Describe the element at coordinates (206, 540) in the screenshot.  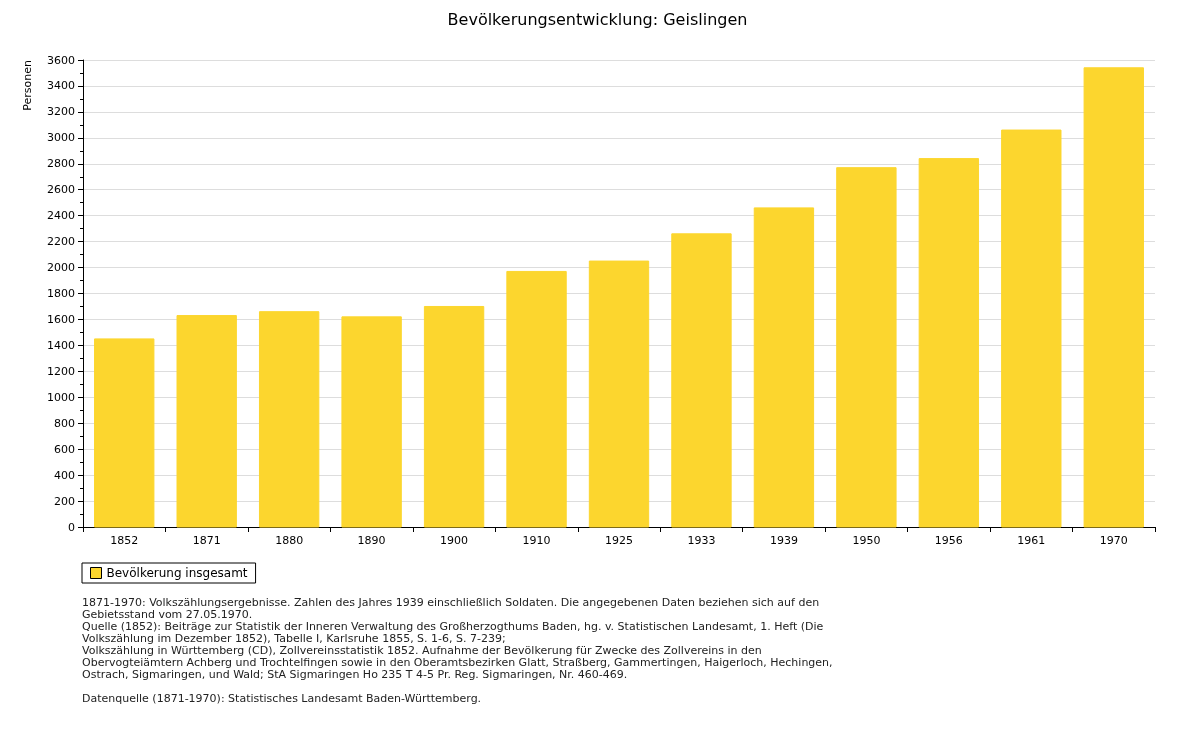
I see `x-tick-label: 1871` at that location.